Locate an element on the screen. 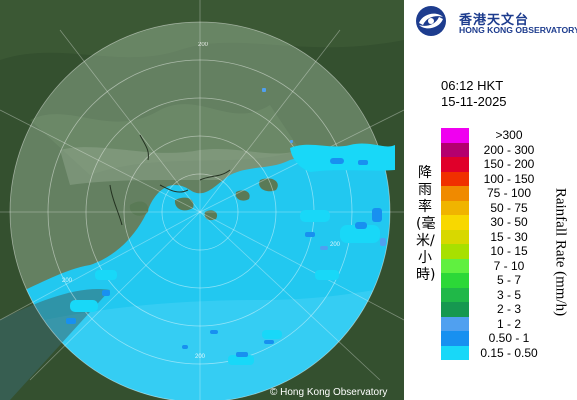 The image size is (577, 400). legend-label: 10 - 15 is located at coordinates (509, 251).